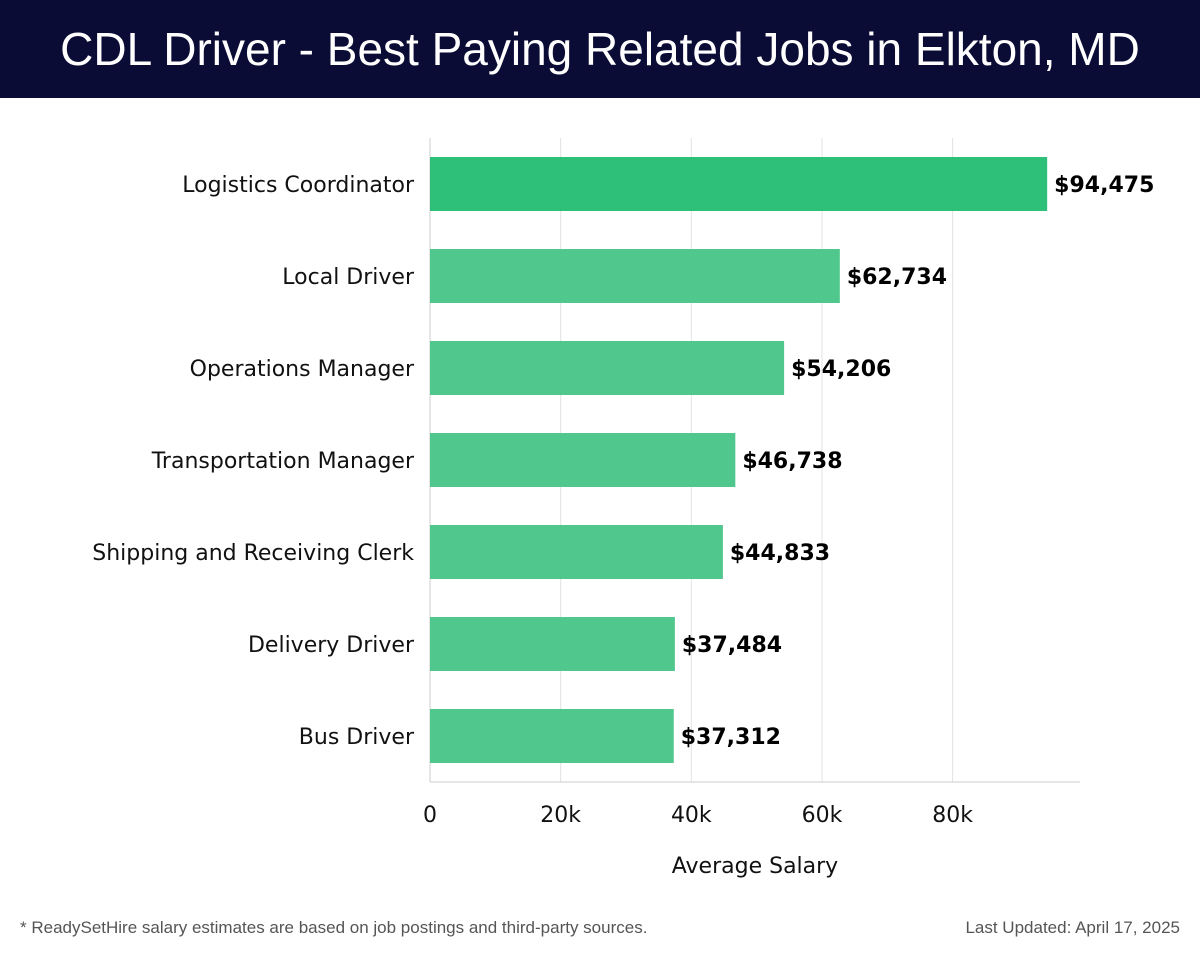 Image resolution: width=1200 pixels, height=958 pixels. Describe the element at coordinates (841, 369) in the screenshot. I see `value-label: $54,206` at that location.